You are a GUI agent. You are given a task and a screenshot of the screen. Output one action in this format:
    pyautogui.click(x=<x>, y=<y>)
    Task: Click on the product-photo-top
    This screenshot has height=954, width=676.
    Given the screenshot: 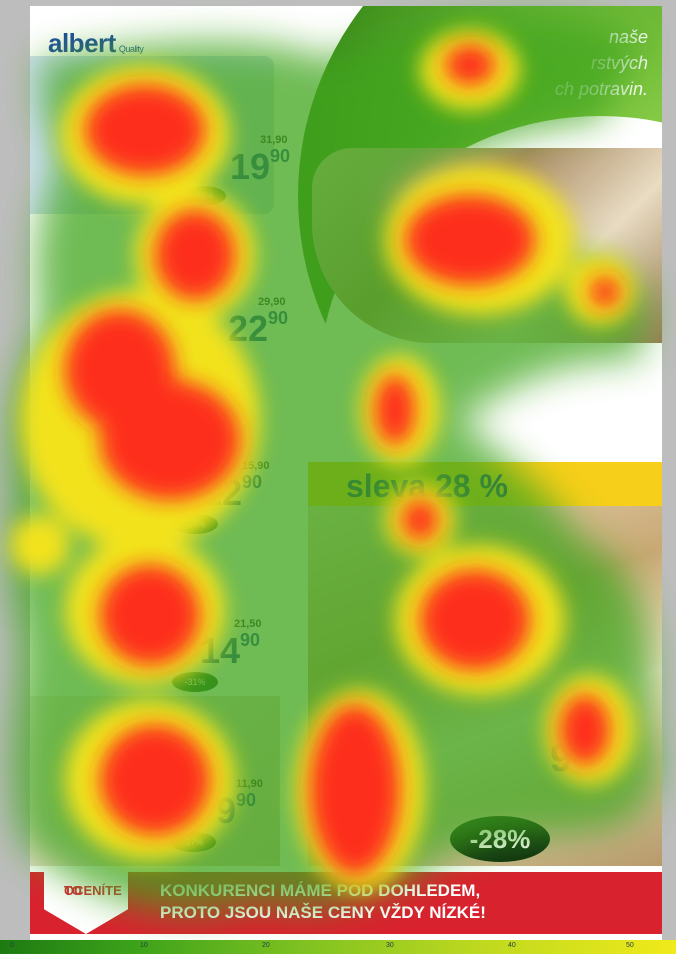 What is the action you would take?
    pyautogui.click(x=487, y=245)
    